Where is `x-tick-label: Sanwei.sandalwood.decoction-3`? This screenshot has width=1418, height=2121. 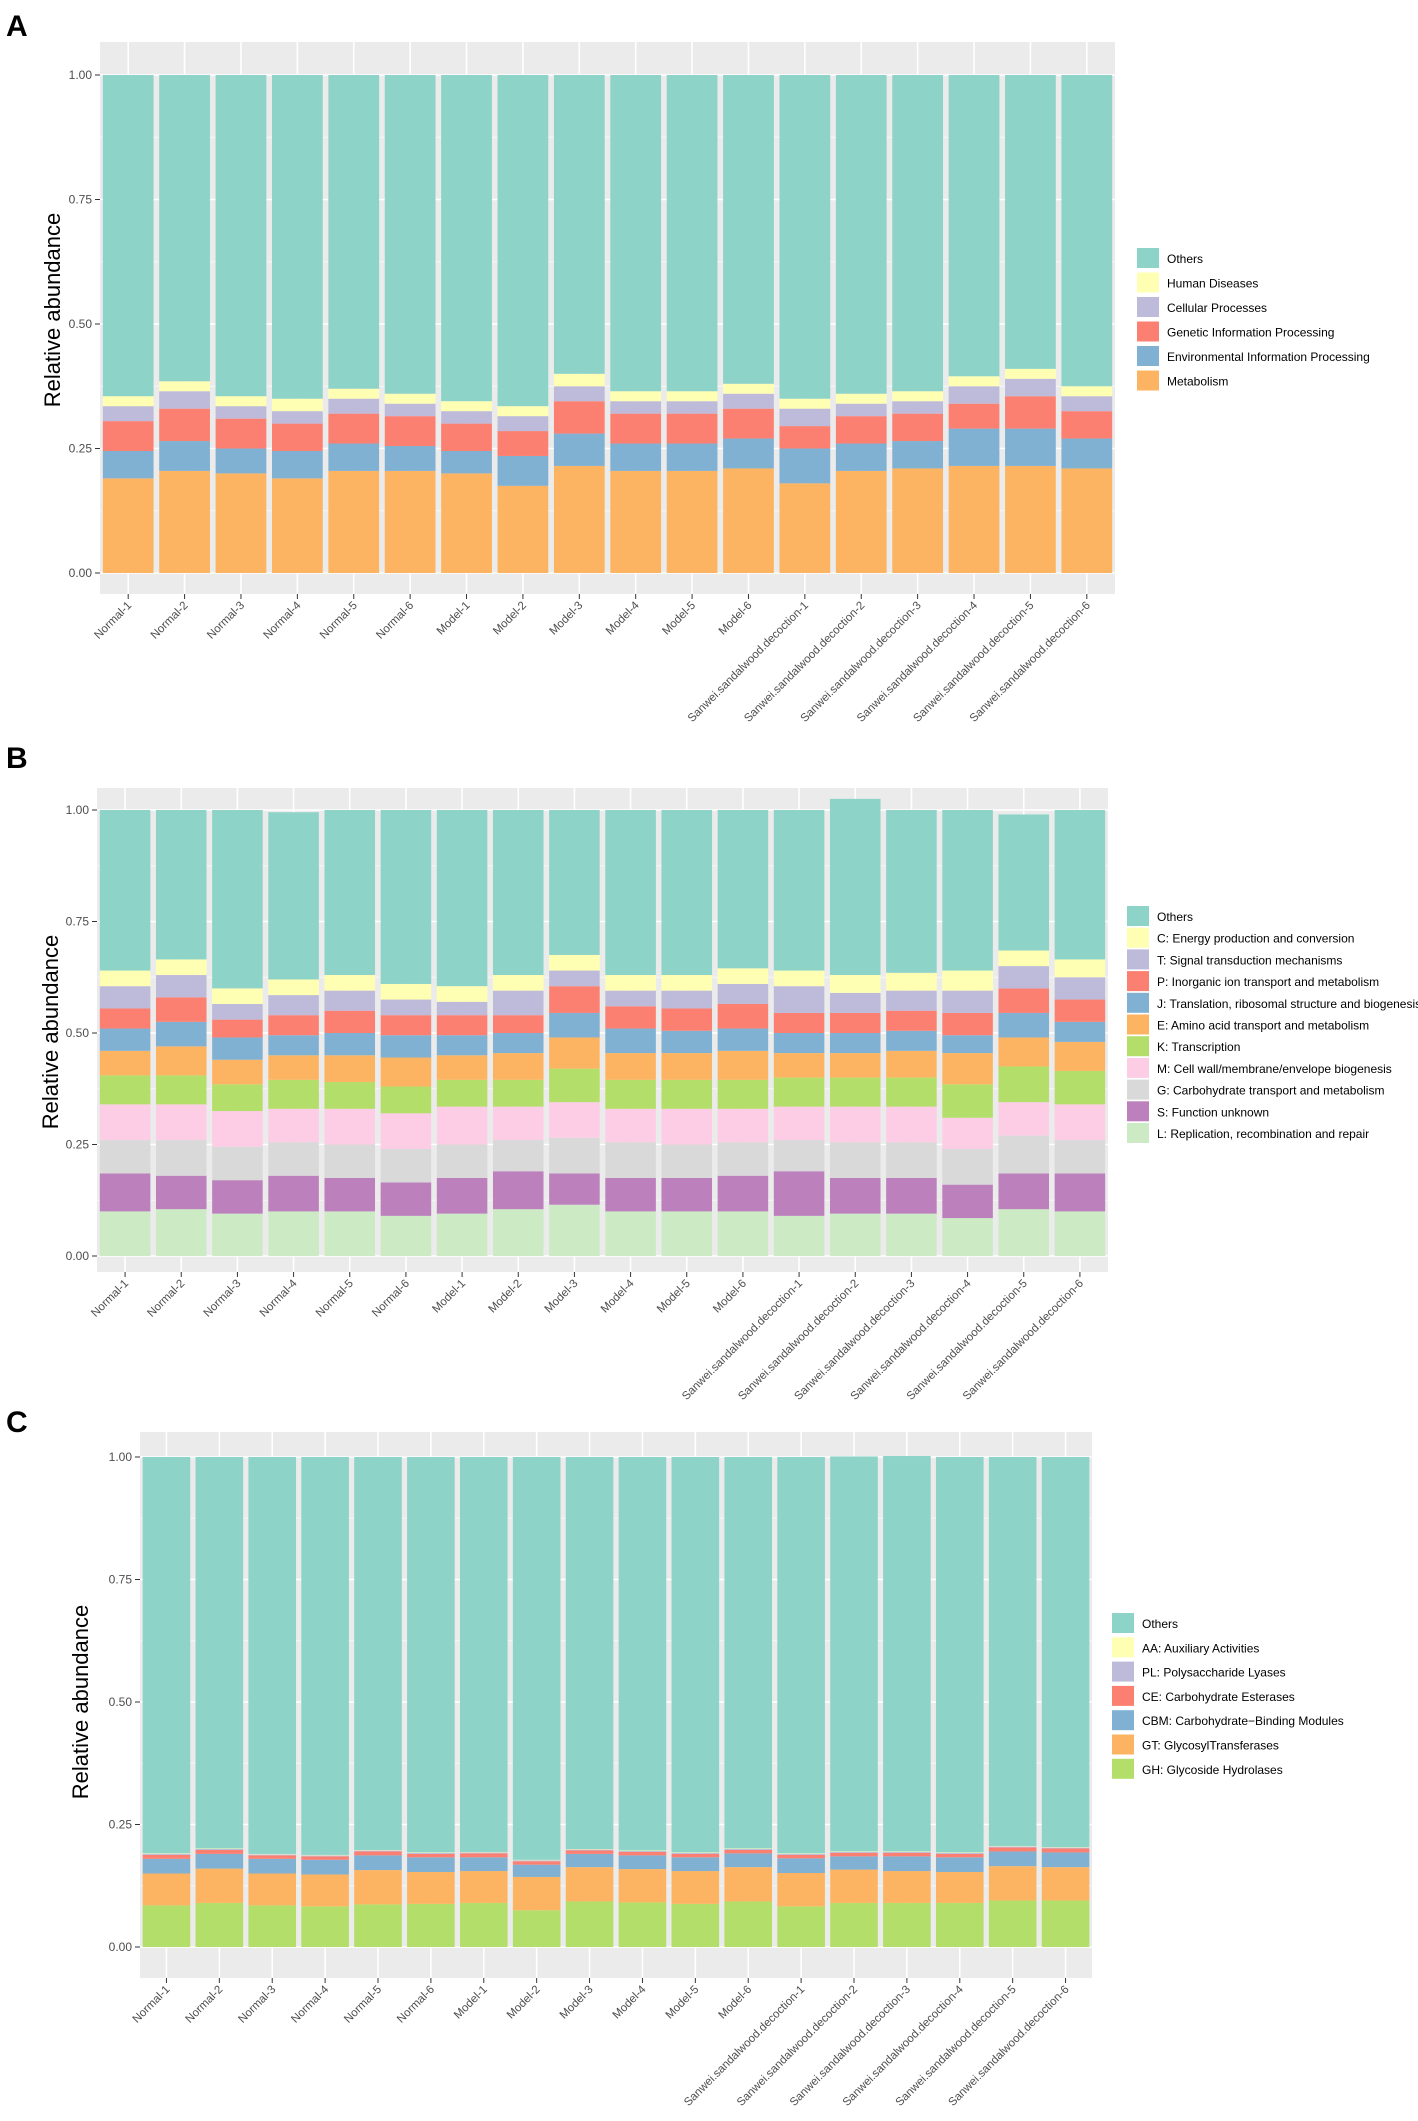
x-tick-label: Sanwei.sandalwood.decoction-3 is located at coordinates (861, 662).